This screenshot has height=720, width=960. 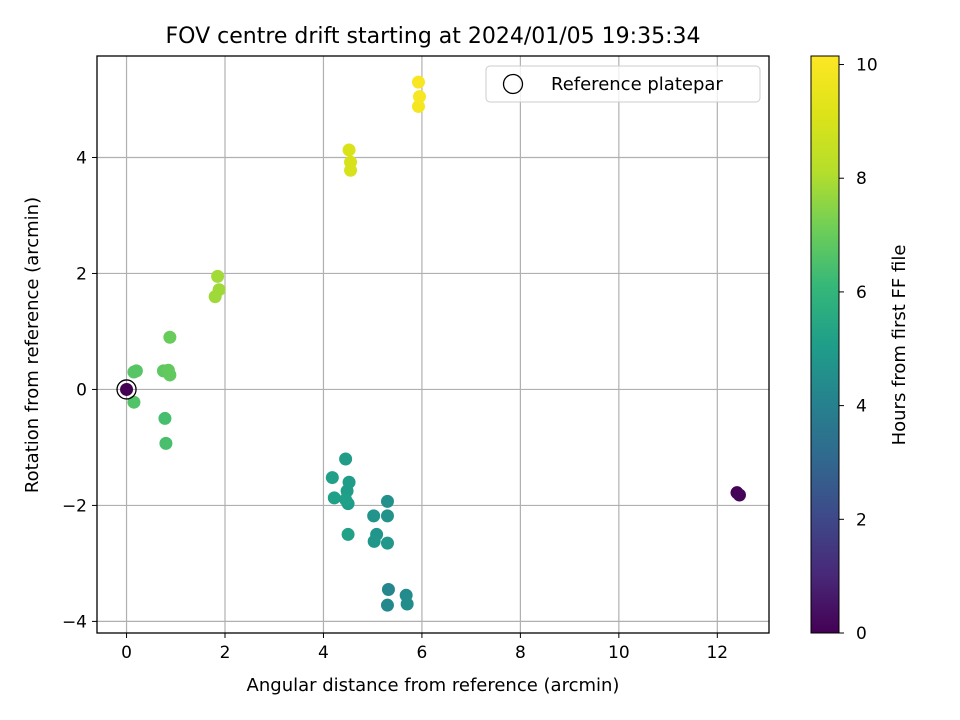 What do you see at coordinates (74, 622) in the screenshot?
I see `y-tick-label: −4` at bounding box center [74, 622].